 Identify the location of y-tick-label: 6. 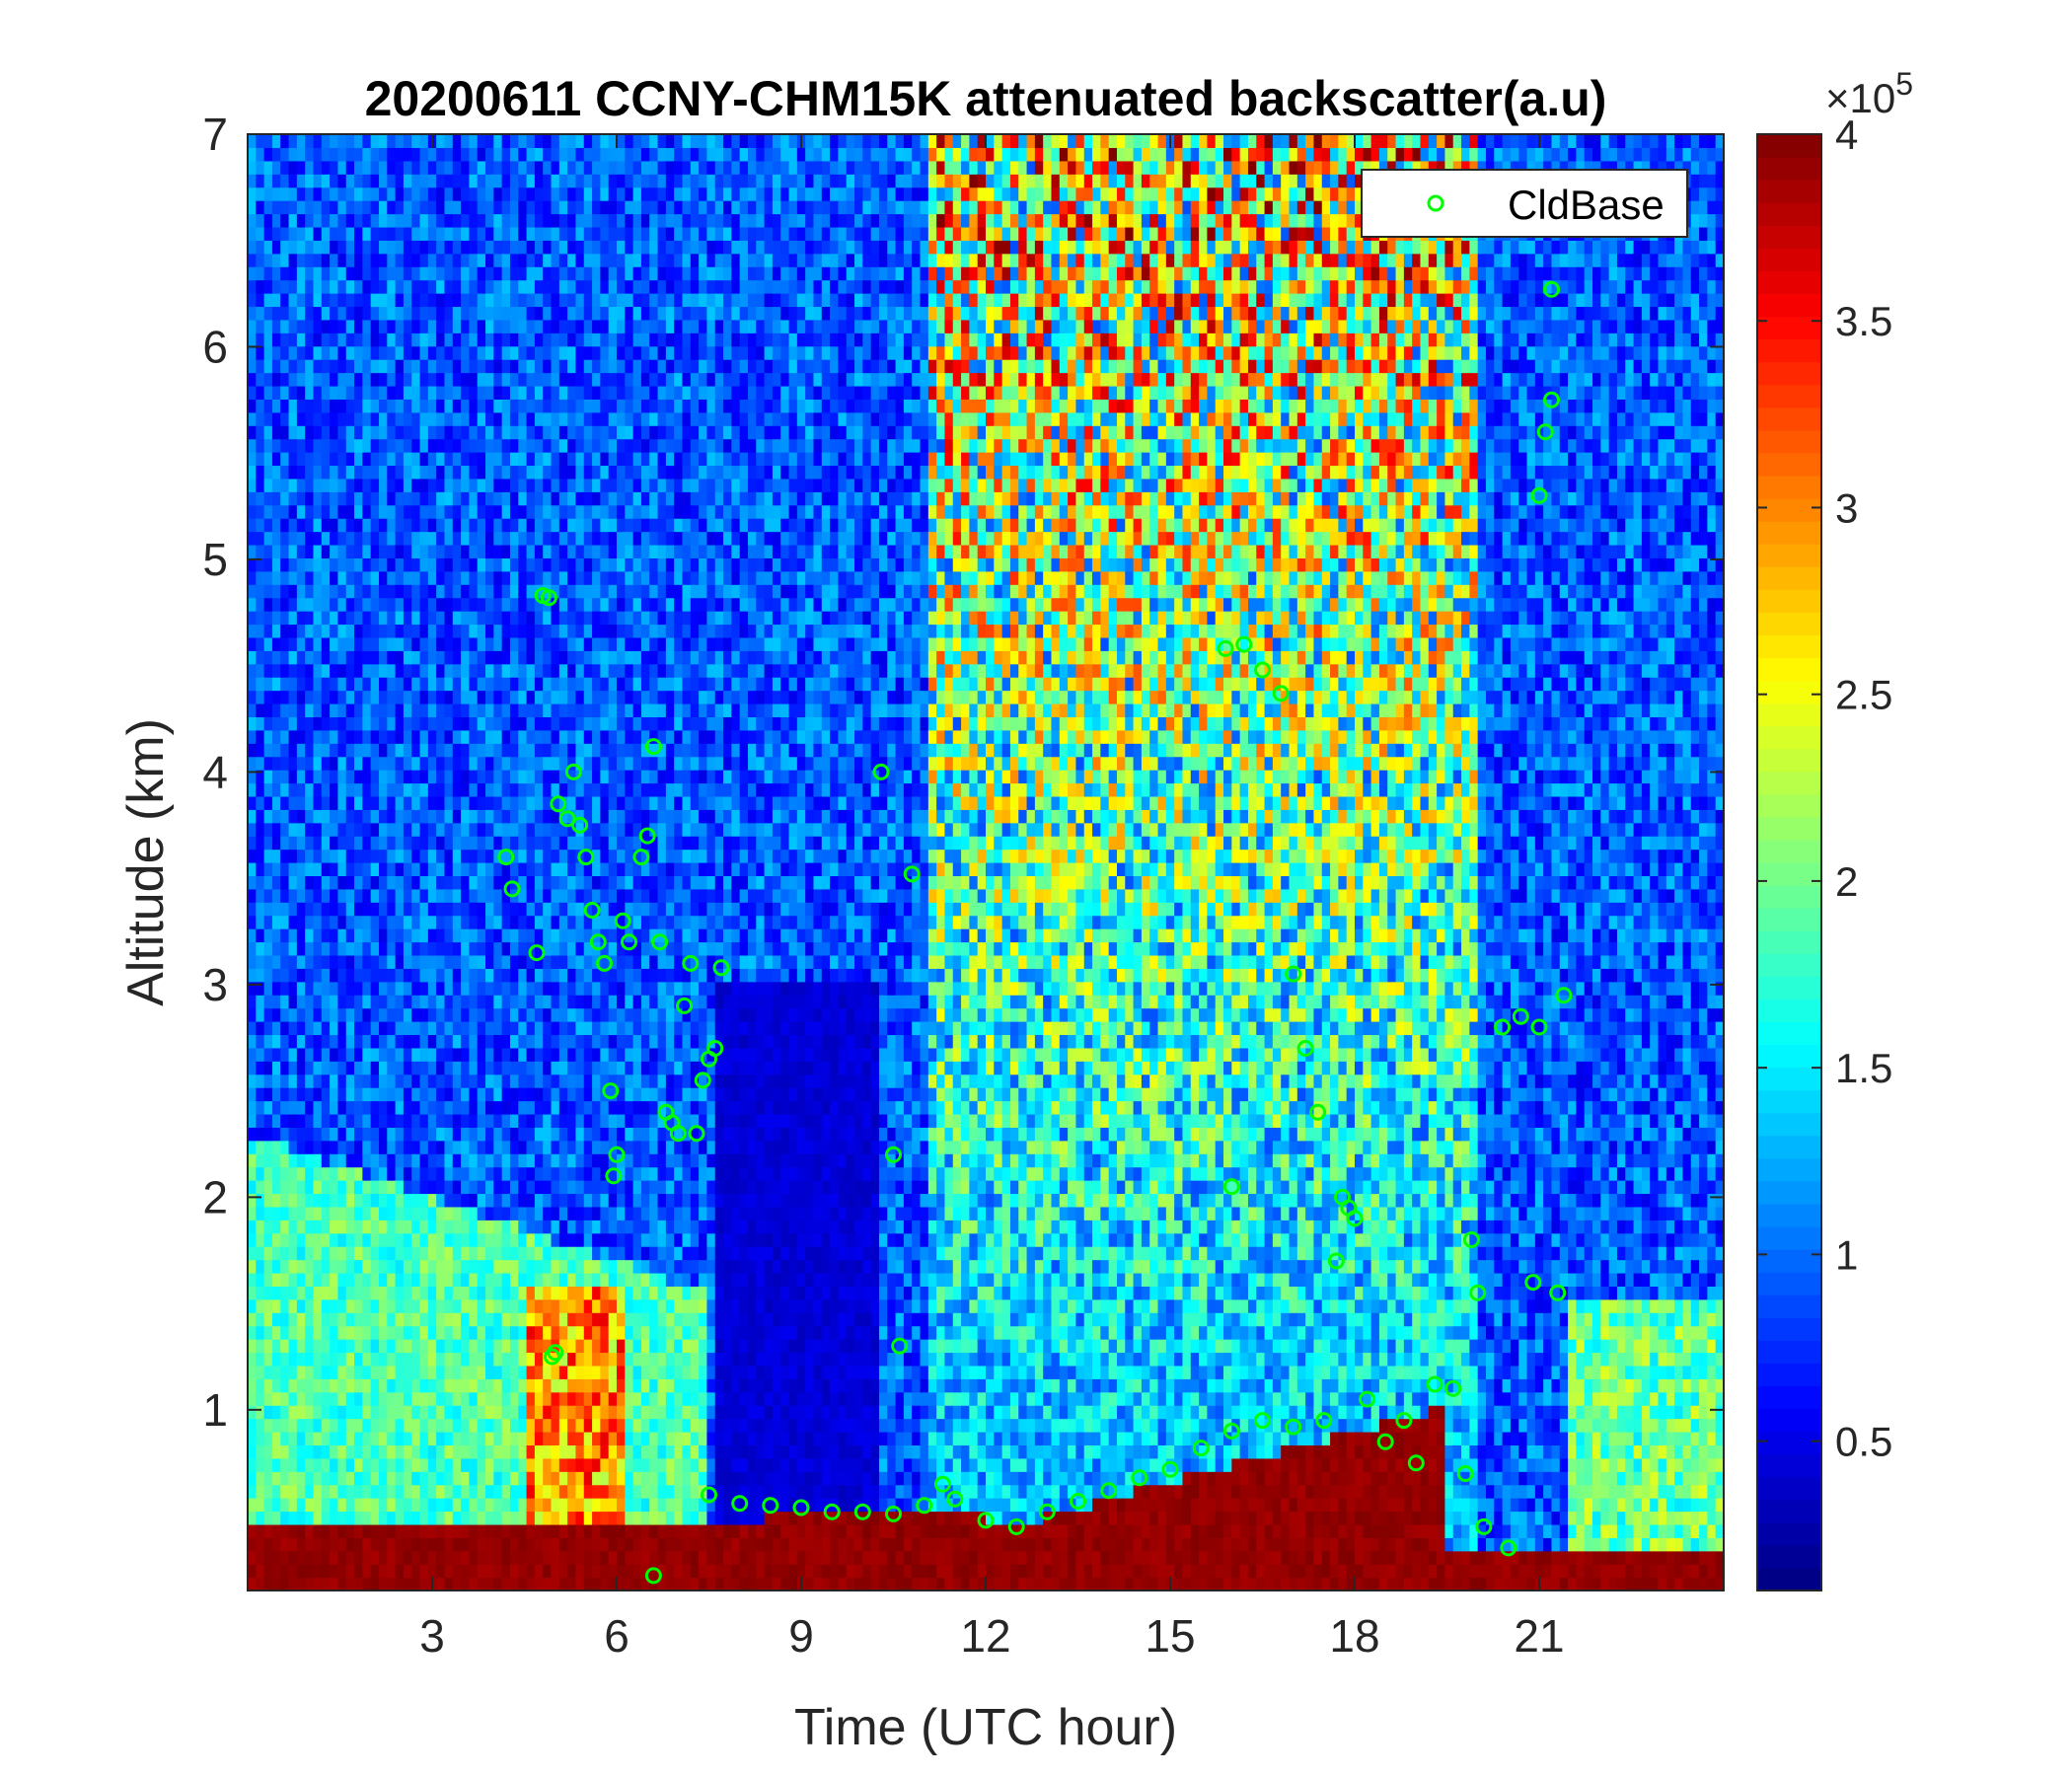
(215, 346).